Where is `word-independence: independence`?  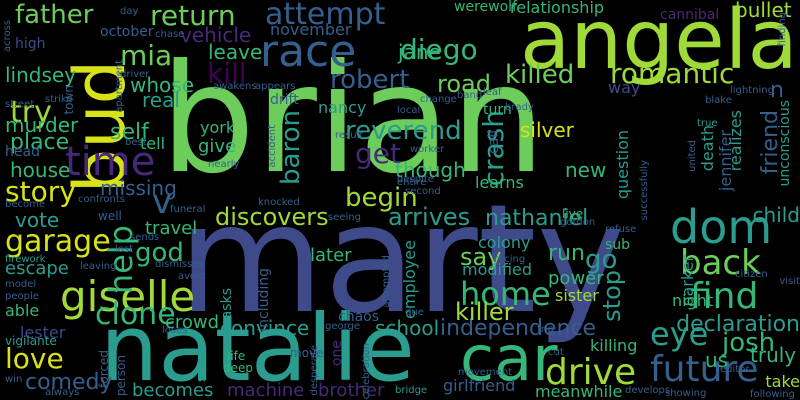 word-independence: independence is located at coordinates (518, 328).